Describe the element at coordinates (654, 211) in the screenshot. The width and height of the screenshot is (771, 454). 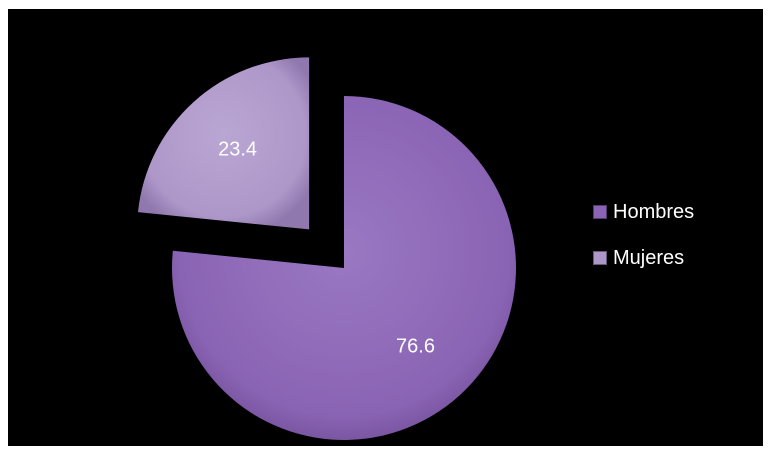
I see `legend-label-hombres: Hombres` at that location.